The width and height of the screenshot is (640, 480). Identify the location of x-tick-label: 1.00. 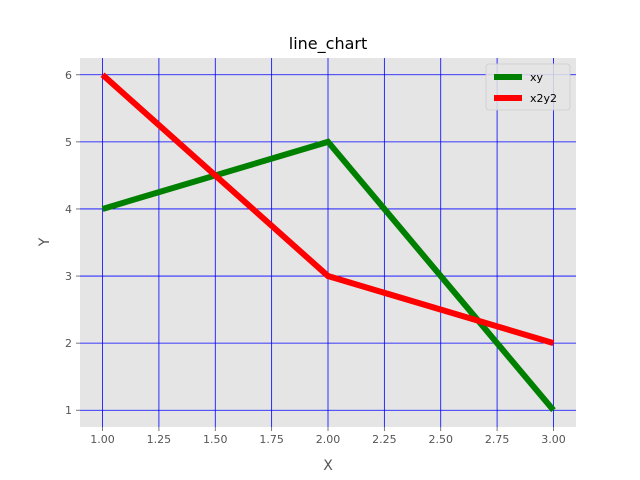
(102, 439).